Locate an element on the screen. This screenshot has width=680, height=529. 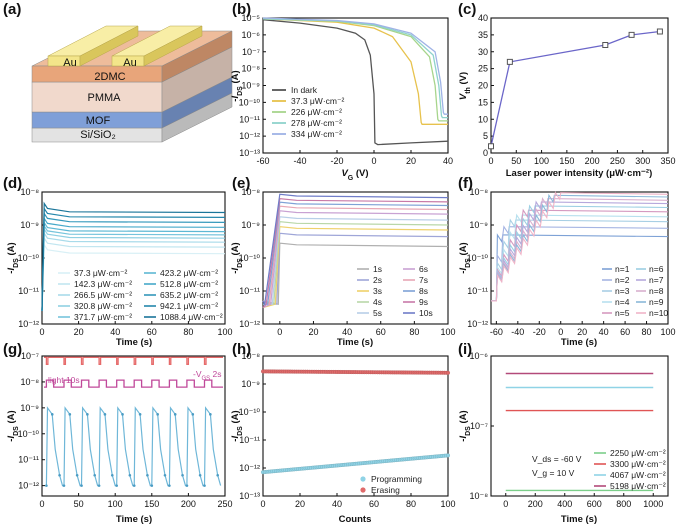
legend-label: Programming is located at coordinates (396, 479).